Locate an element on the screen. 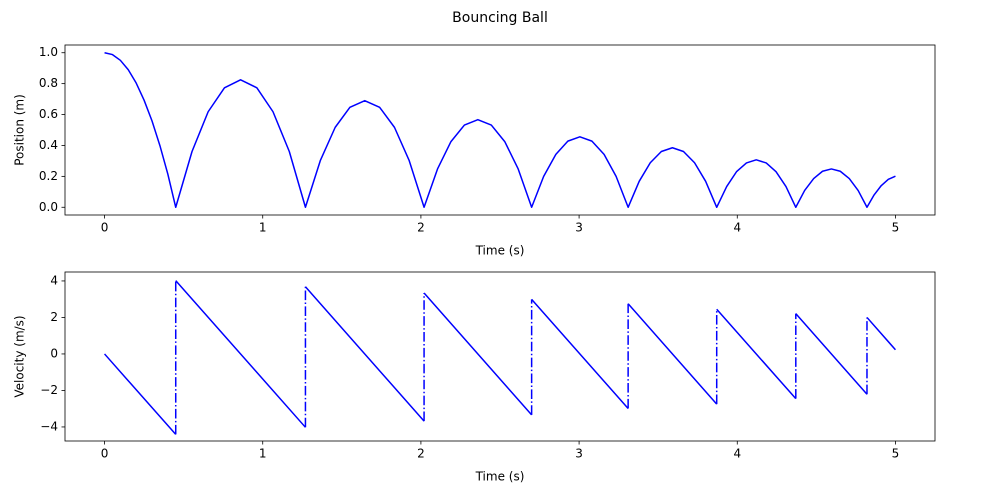 The height and width of the screenshot is (500, 1000). y-tick-label: 4 is located at coordinates (54, 280).